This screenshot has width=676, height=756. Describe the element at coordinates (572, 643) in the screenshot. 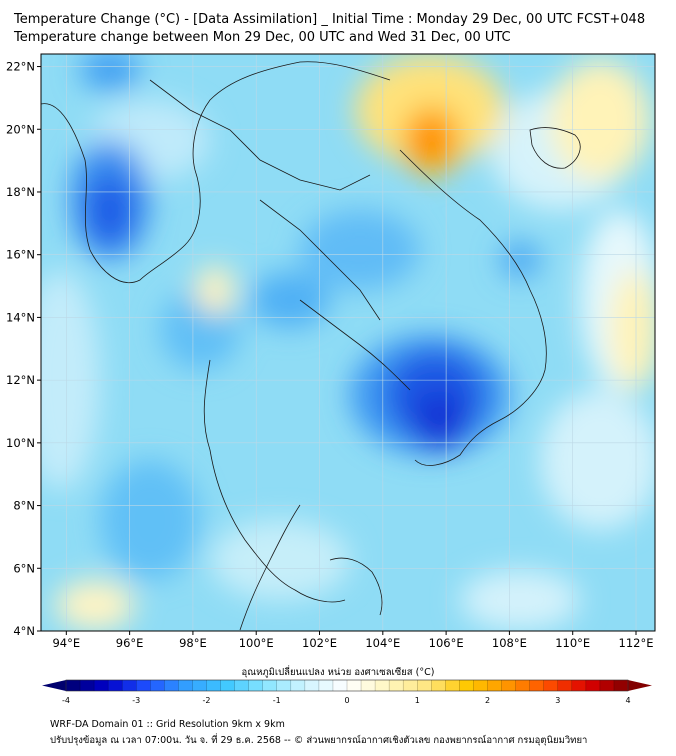

I see `lon-label: 110°E` at that location.